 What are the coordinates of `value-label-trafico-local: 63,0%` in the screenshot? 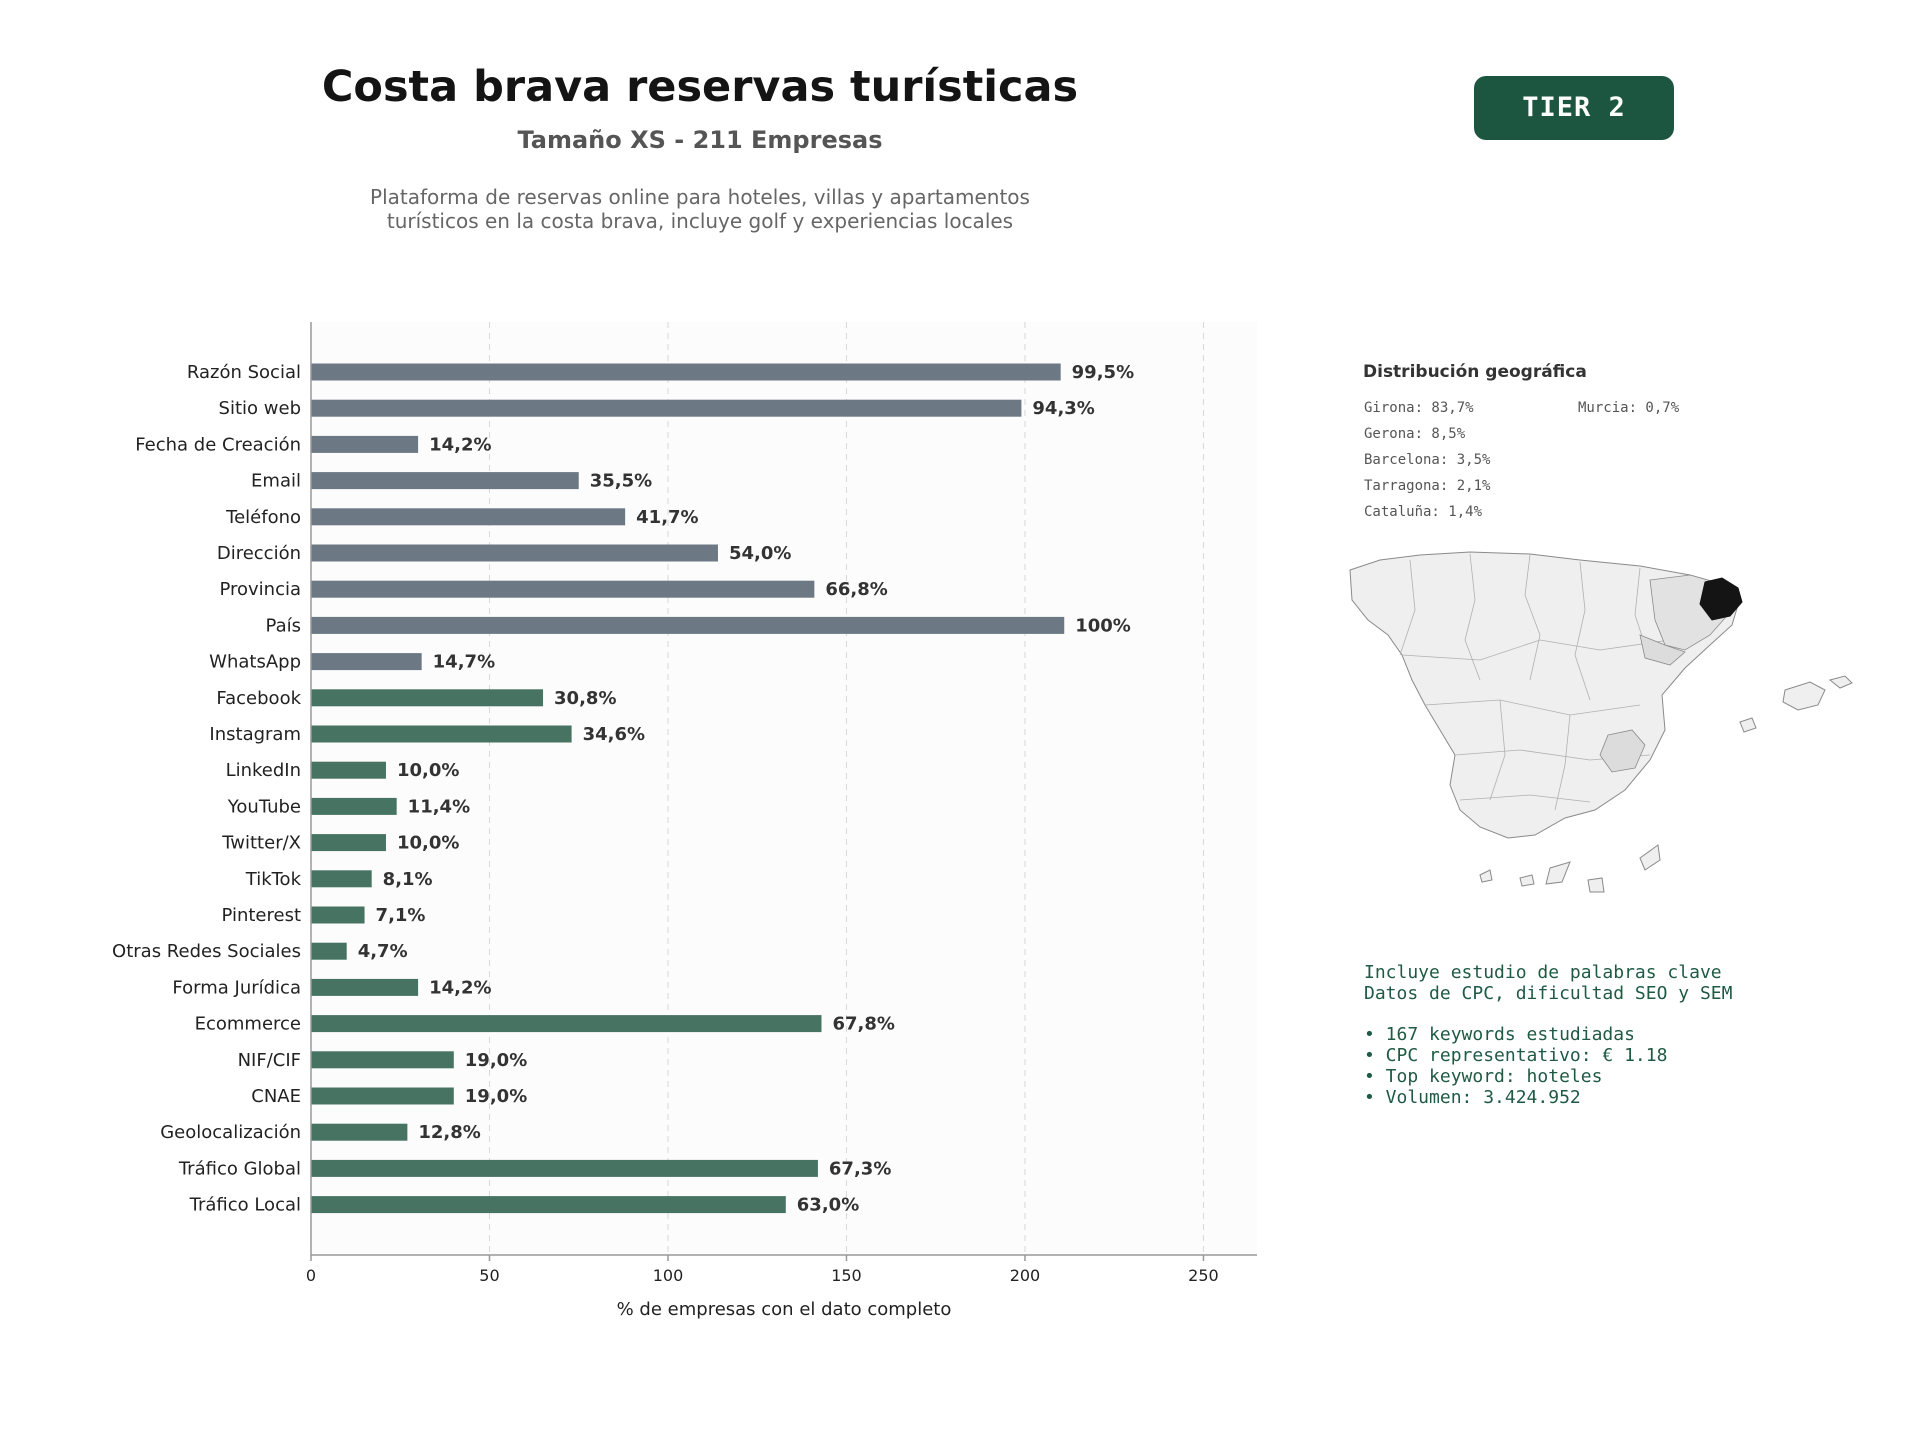 It's located at (828, 1205).